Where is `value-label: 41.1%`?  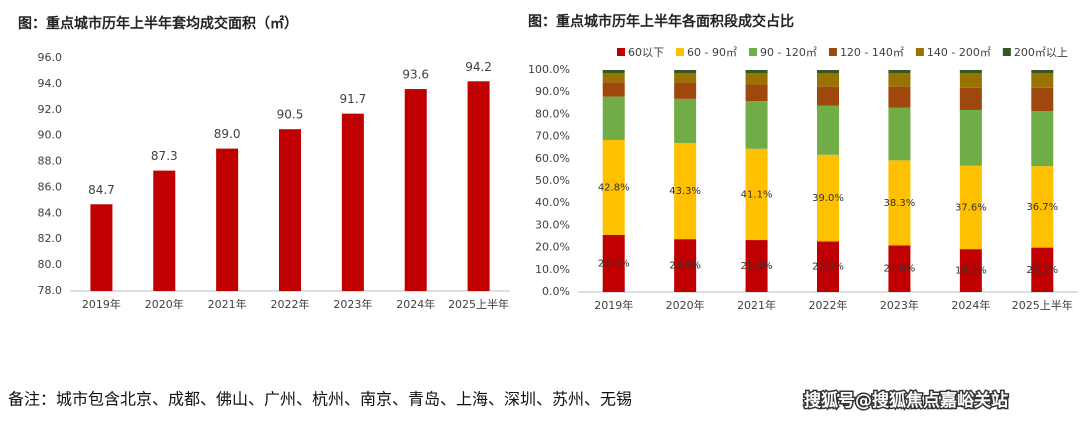
value-label: 41.1% is located at coordinates (757, 194).